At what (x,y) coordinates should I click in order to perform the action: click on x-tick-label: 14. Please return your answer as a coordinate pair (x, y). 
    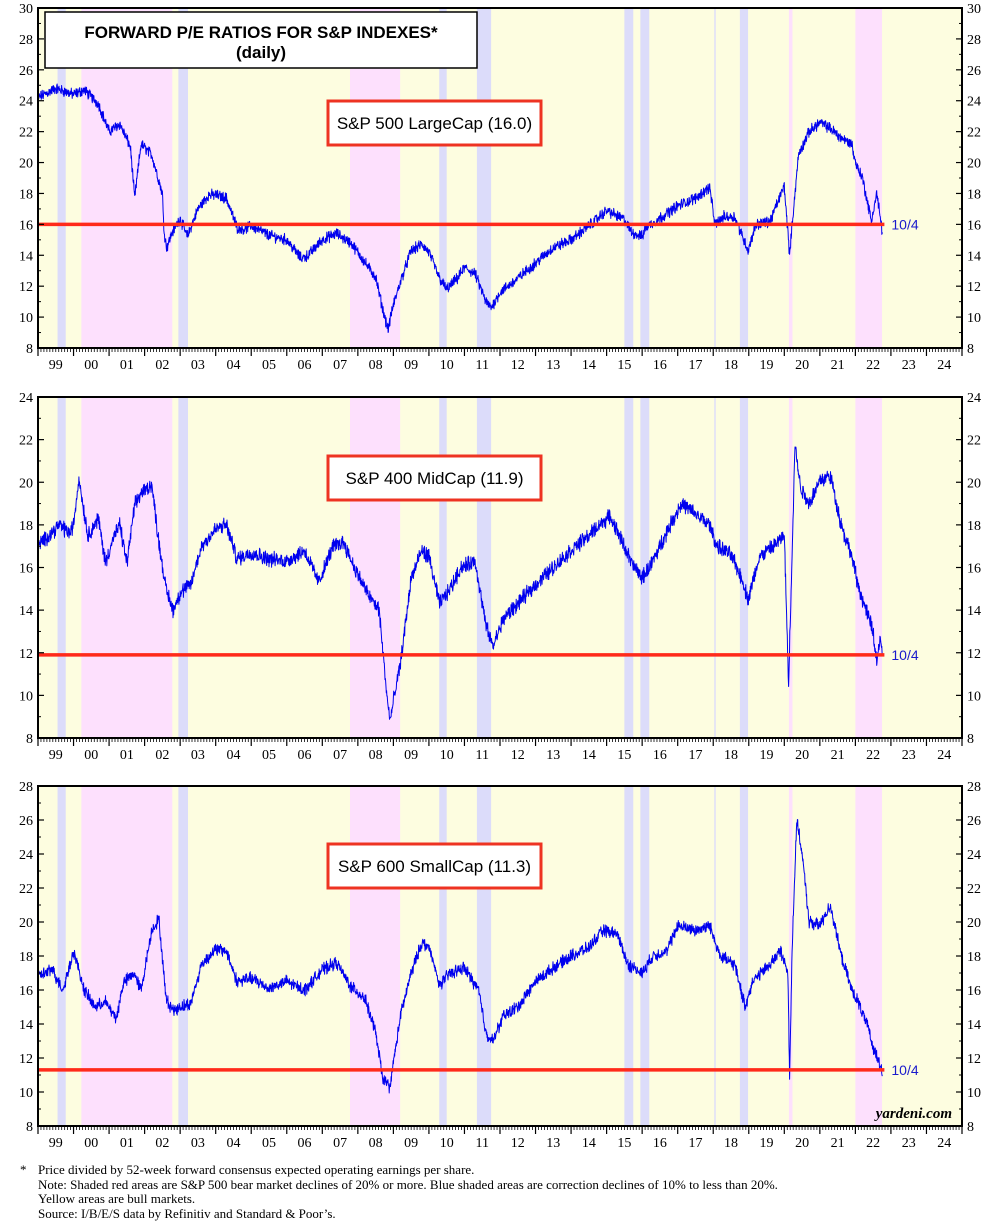
    Looking at the image, I should click on (589, 1143).